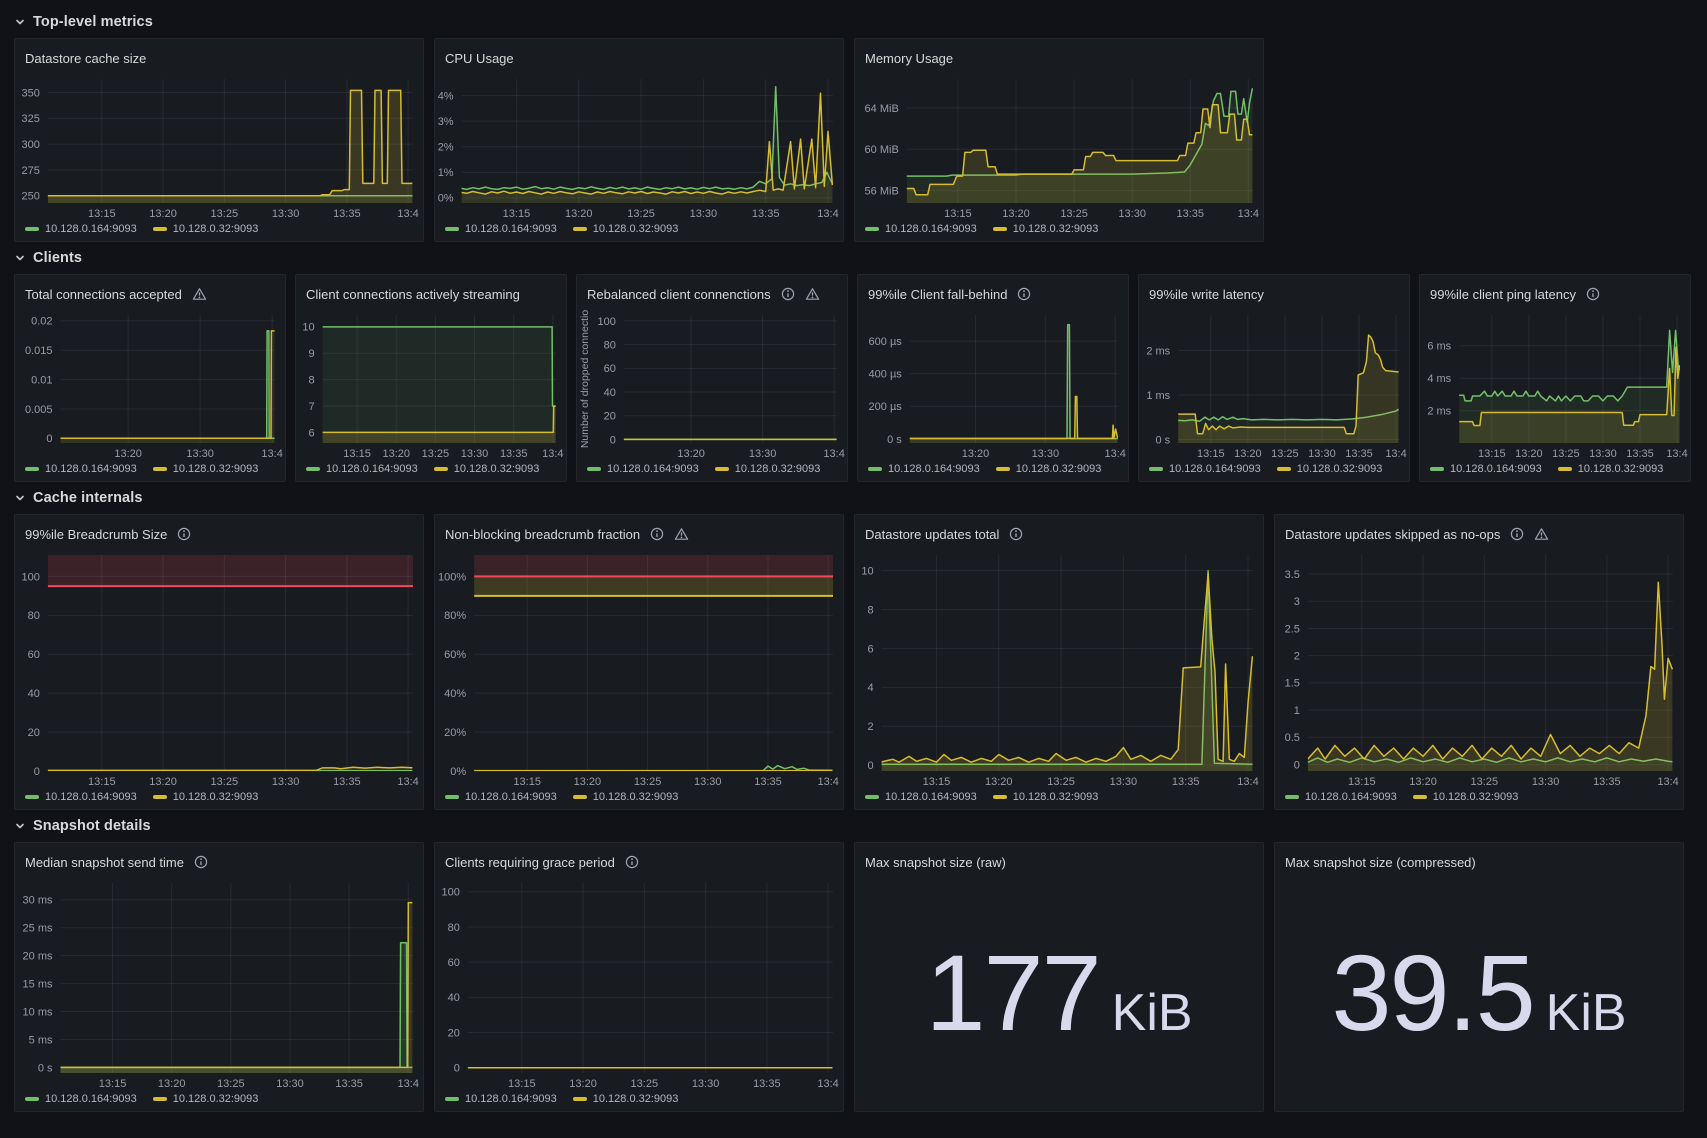 This screenshot has height=1138, width=1707. Describe the element at coordinates (219, 859) in the screenshot. I see `panel-header-median_send: Median snapshot send time` at that location.